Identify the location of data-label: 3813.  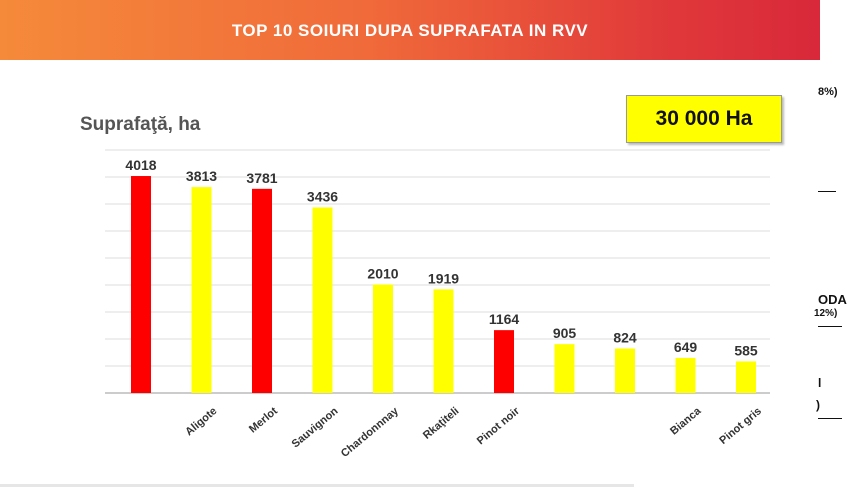
(201, 176).